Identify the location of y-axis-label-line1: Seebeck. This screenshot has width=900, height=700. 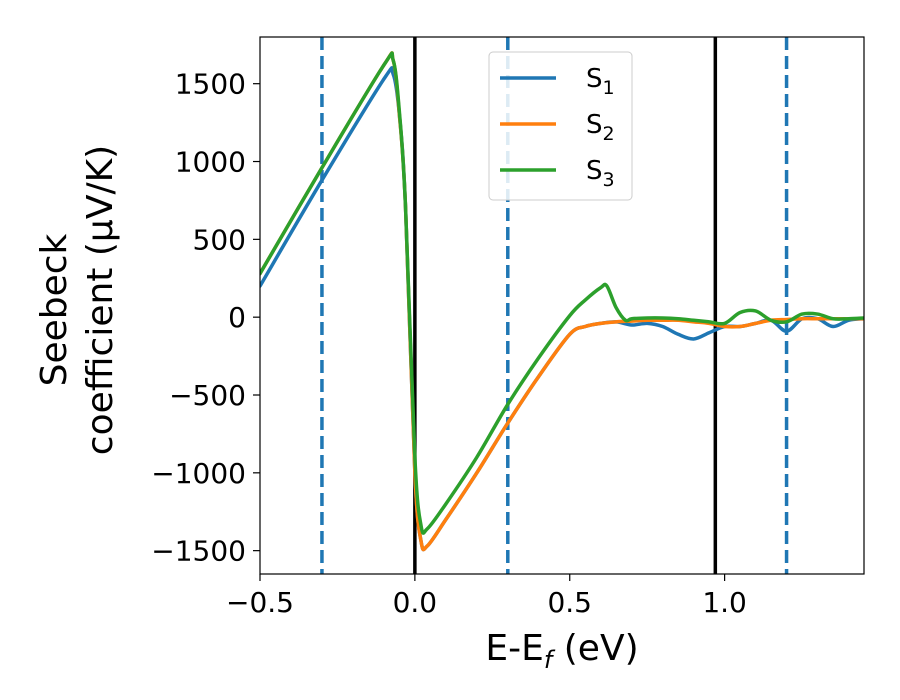
(54, 309).